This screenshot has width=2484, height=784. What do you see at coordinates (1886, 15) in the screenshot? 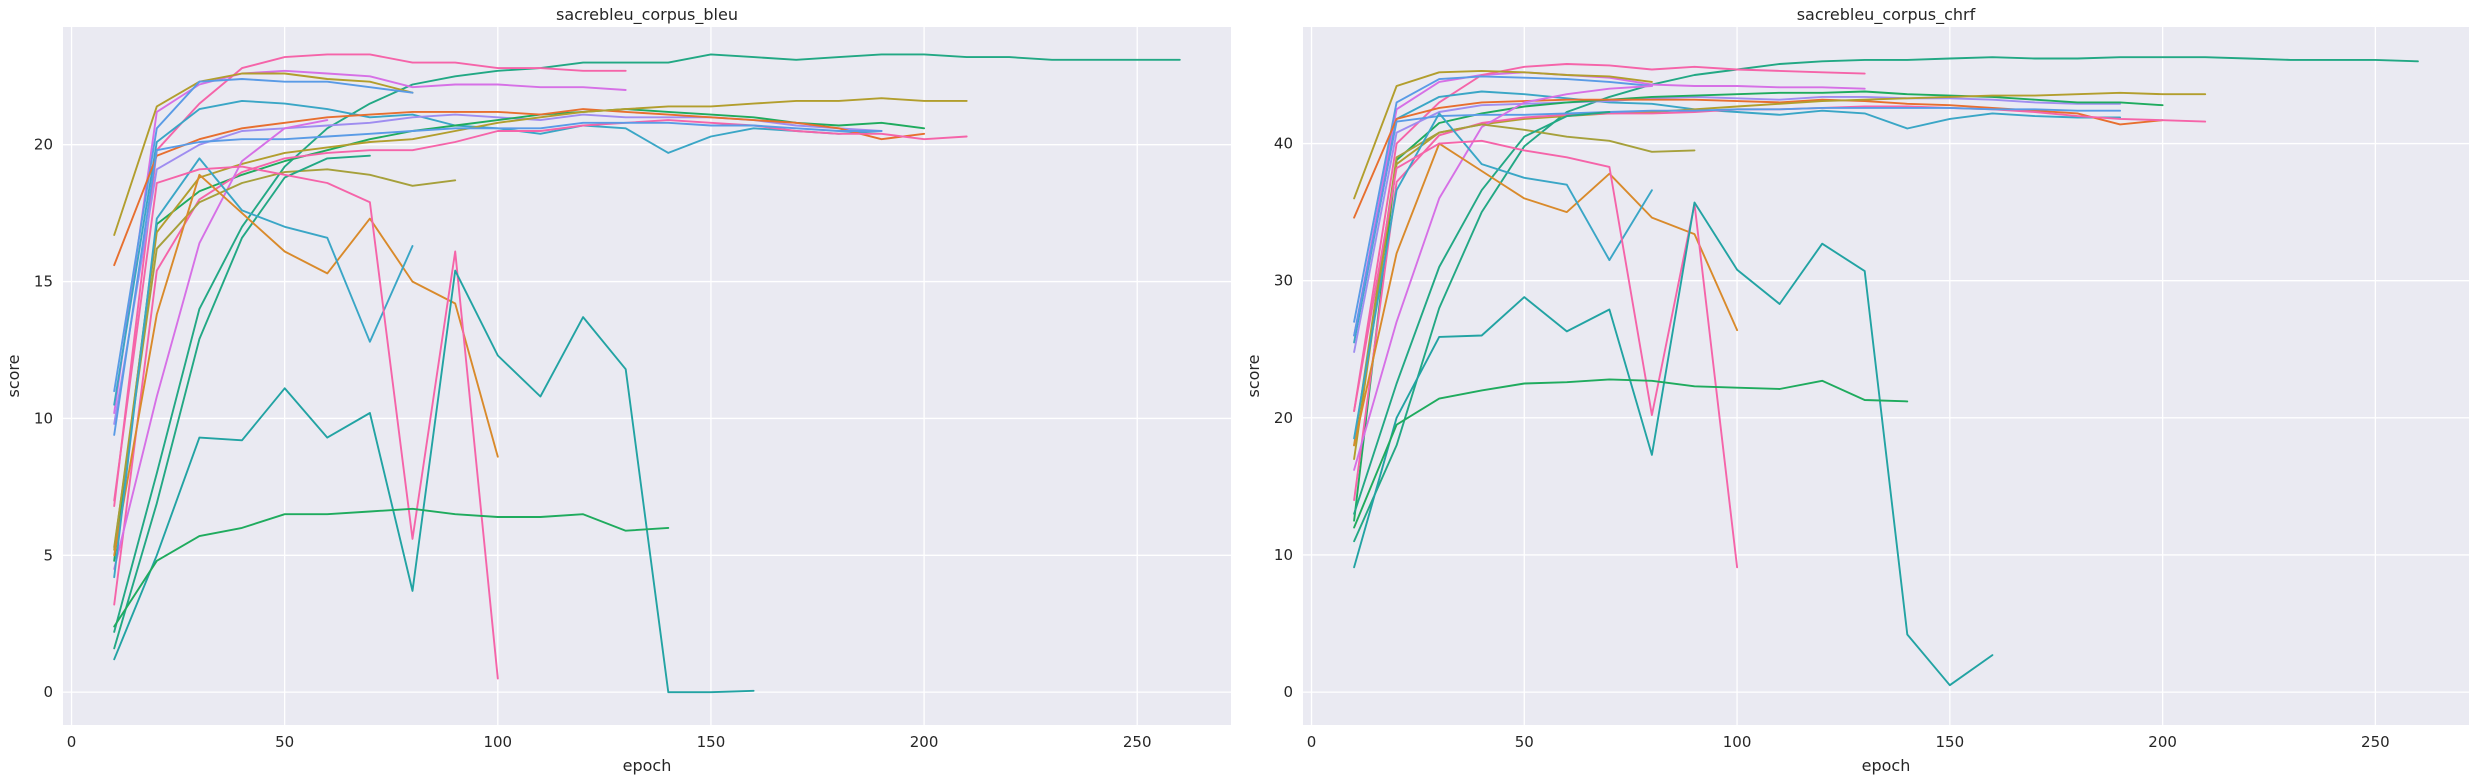
I see `chart-title: sacrebleu_corpus_chrf` at bounding box center [1886, 15].